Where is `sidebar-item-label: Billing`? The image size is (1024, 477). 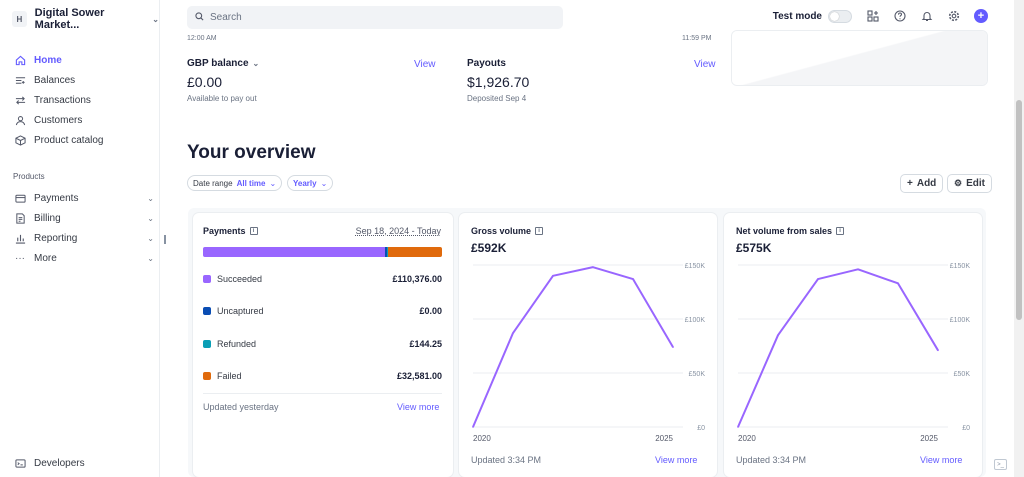
sidebar-item-label: Billing is located at coordinates (47, 218).